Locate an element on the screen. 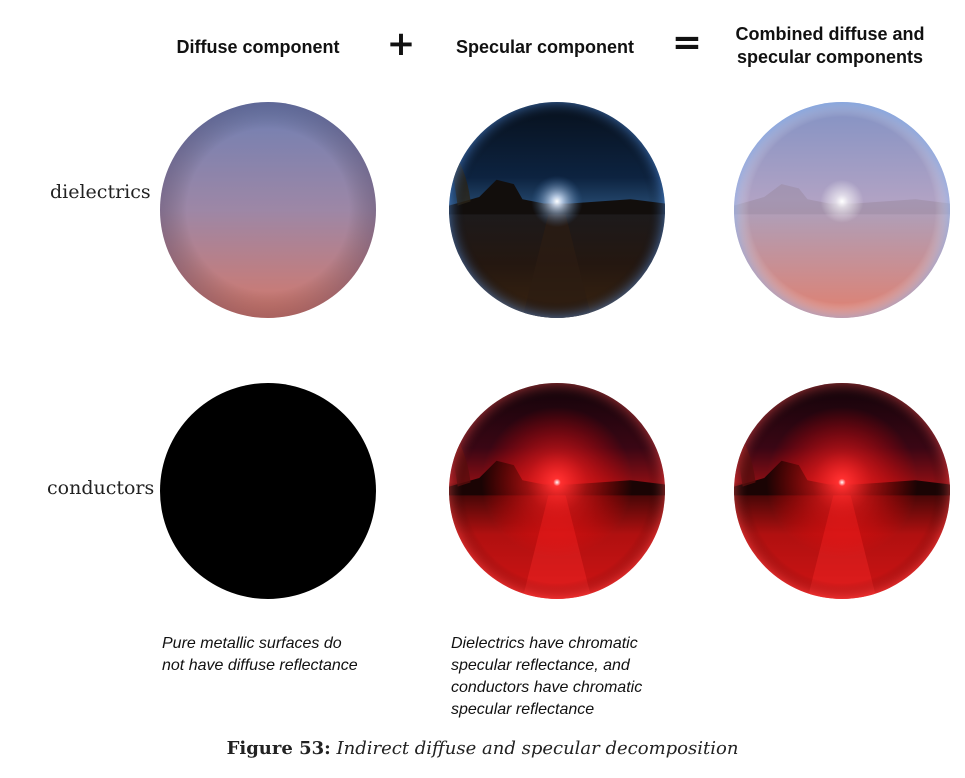 This screenshot has height=778, width=965. sphere-dielectric-specular is located at coordinates (557, 210).